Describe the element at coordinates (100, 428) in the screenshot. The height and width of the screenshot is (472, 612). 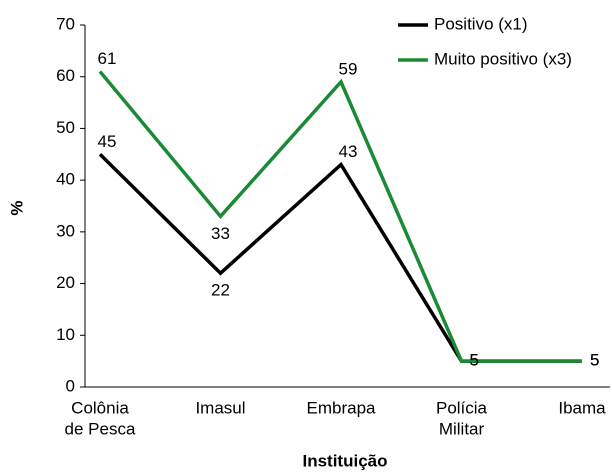
I see `x-tick-label: de Pesca` at that location.